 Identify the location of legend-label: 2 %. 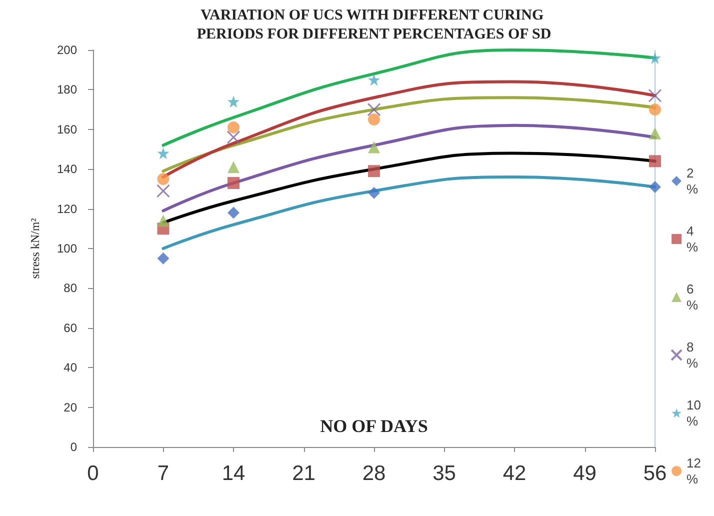
(692, 181).